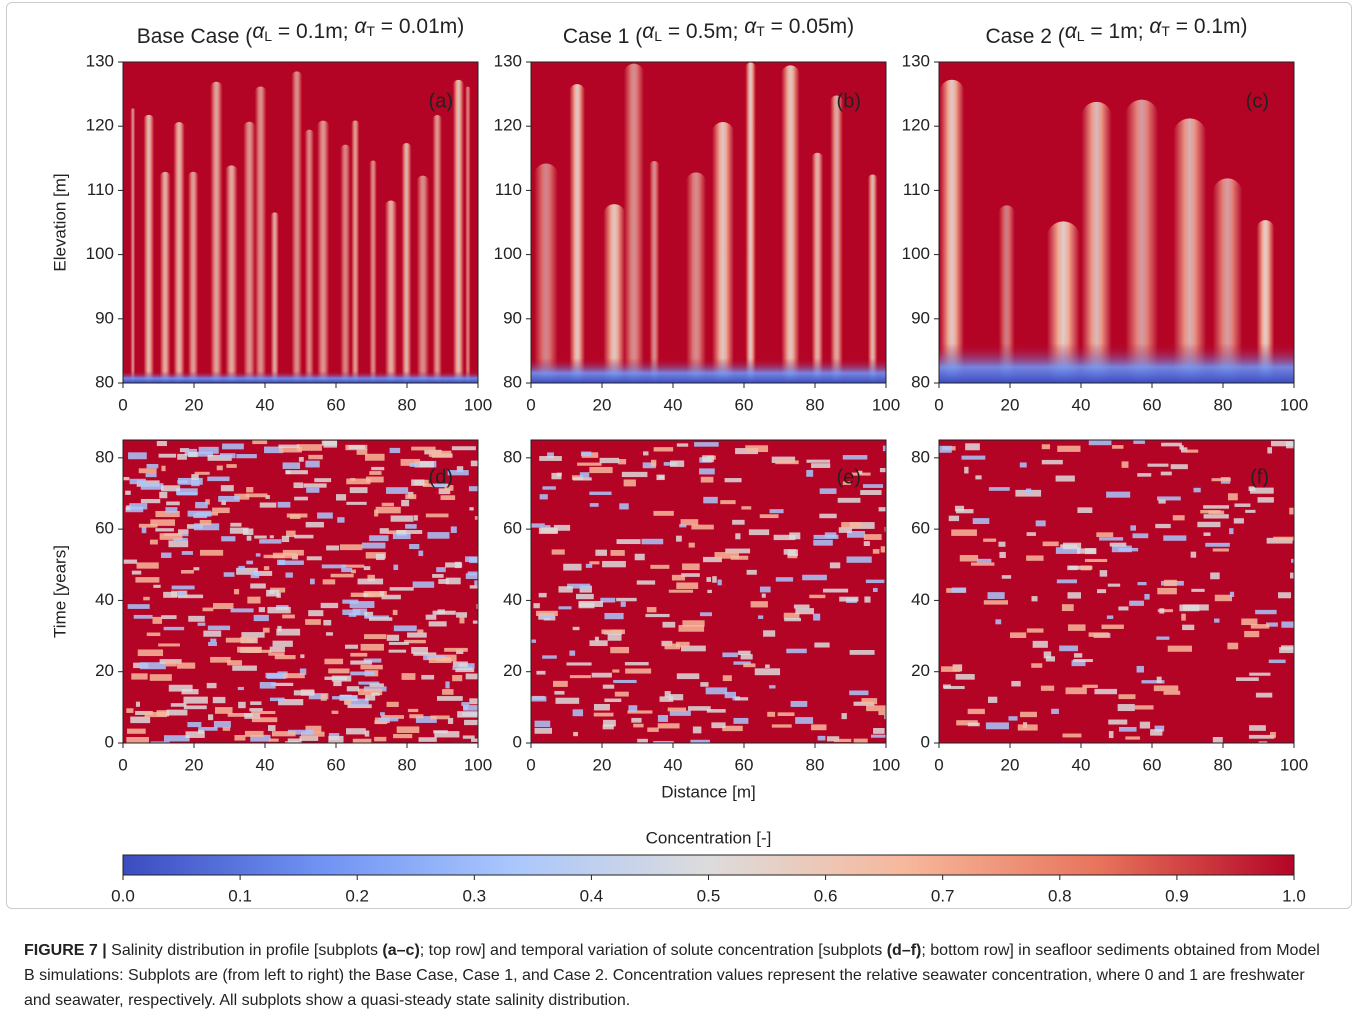 The image size is (1358, 1017). Describe the element at coordinates (109, 741) in the screenshot. I see `y-tick-label: 0` at that location.